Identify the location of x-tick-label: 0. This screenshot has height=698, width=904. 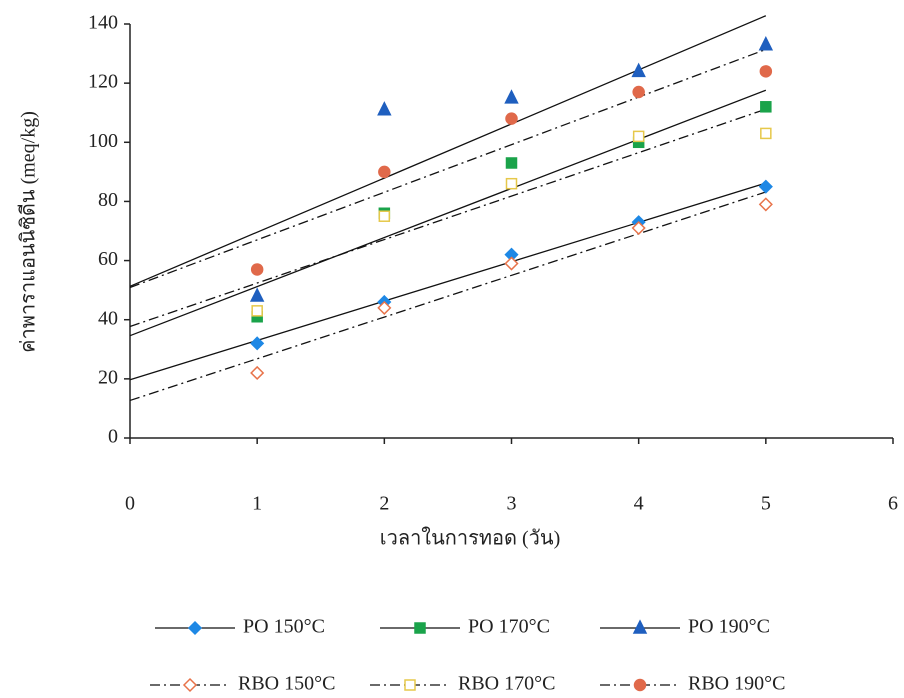
(130, 504).